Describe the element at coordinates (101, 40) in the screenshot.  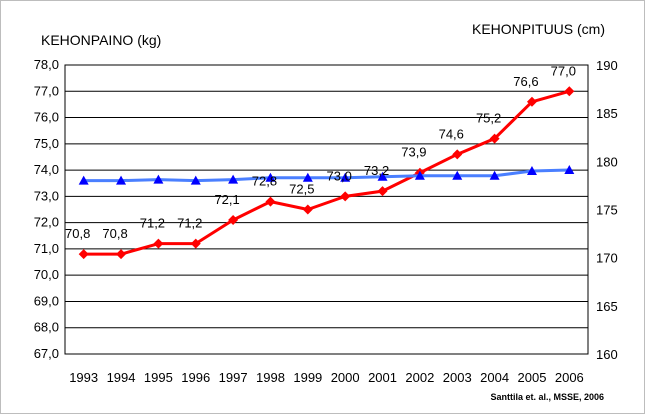
I see `left-axis-title: KEHONPAINO (kg)` at that location.